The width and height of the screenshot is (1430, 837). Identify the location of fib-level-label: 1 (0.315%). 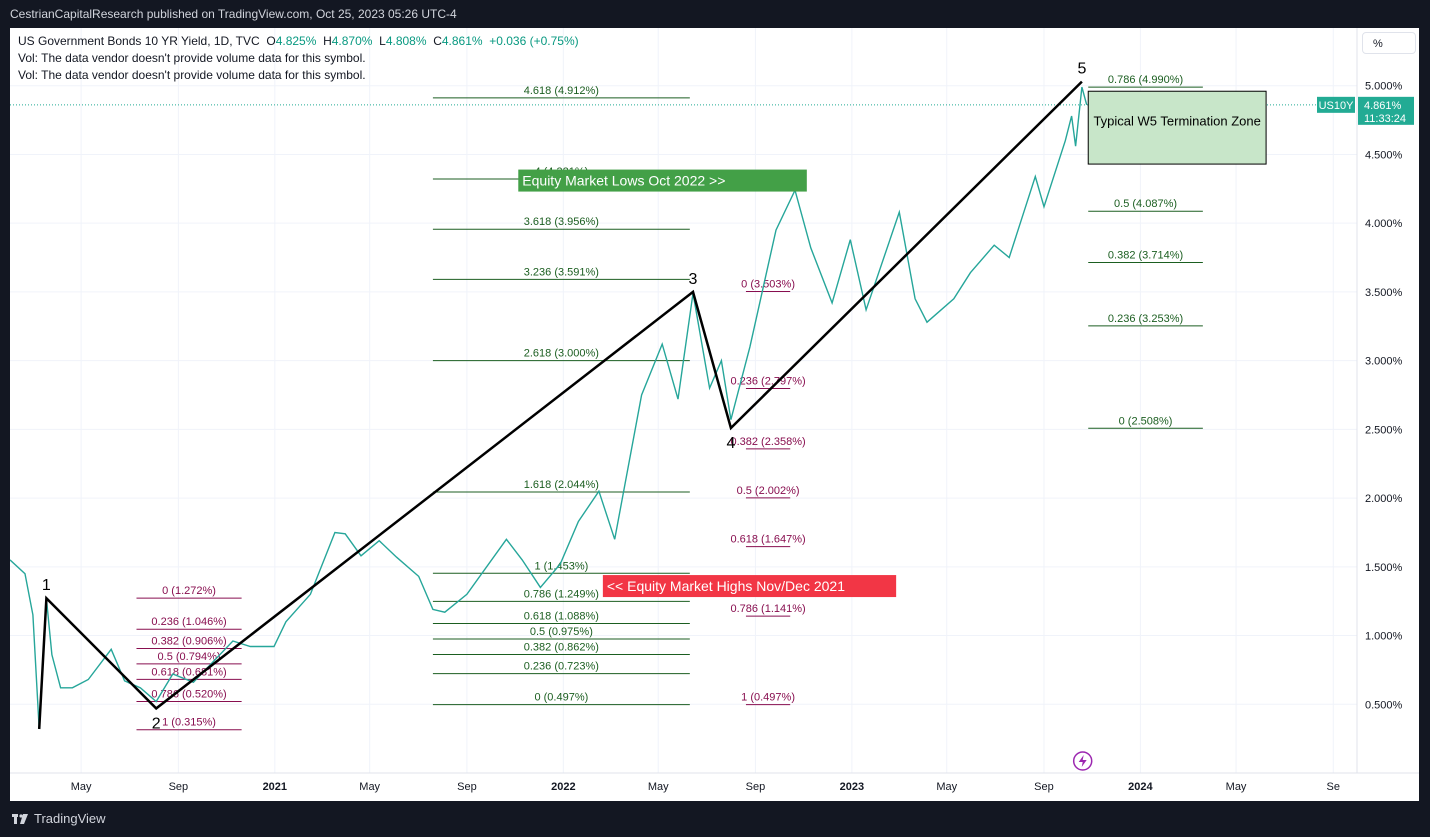
(189, 723).